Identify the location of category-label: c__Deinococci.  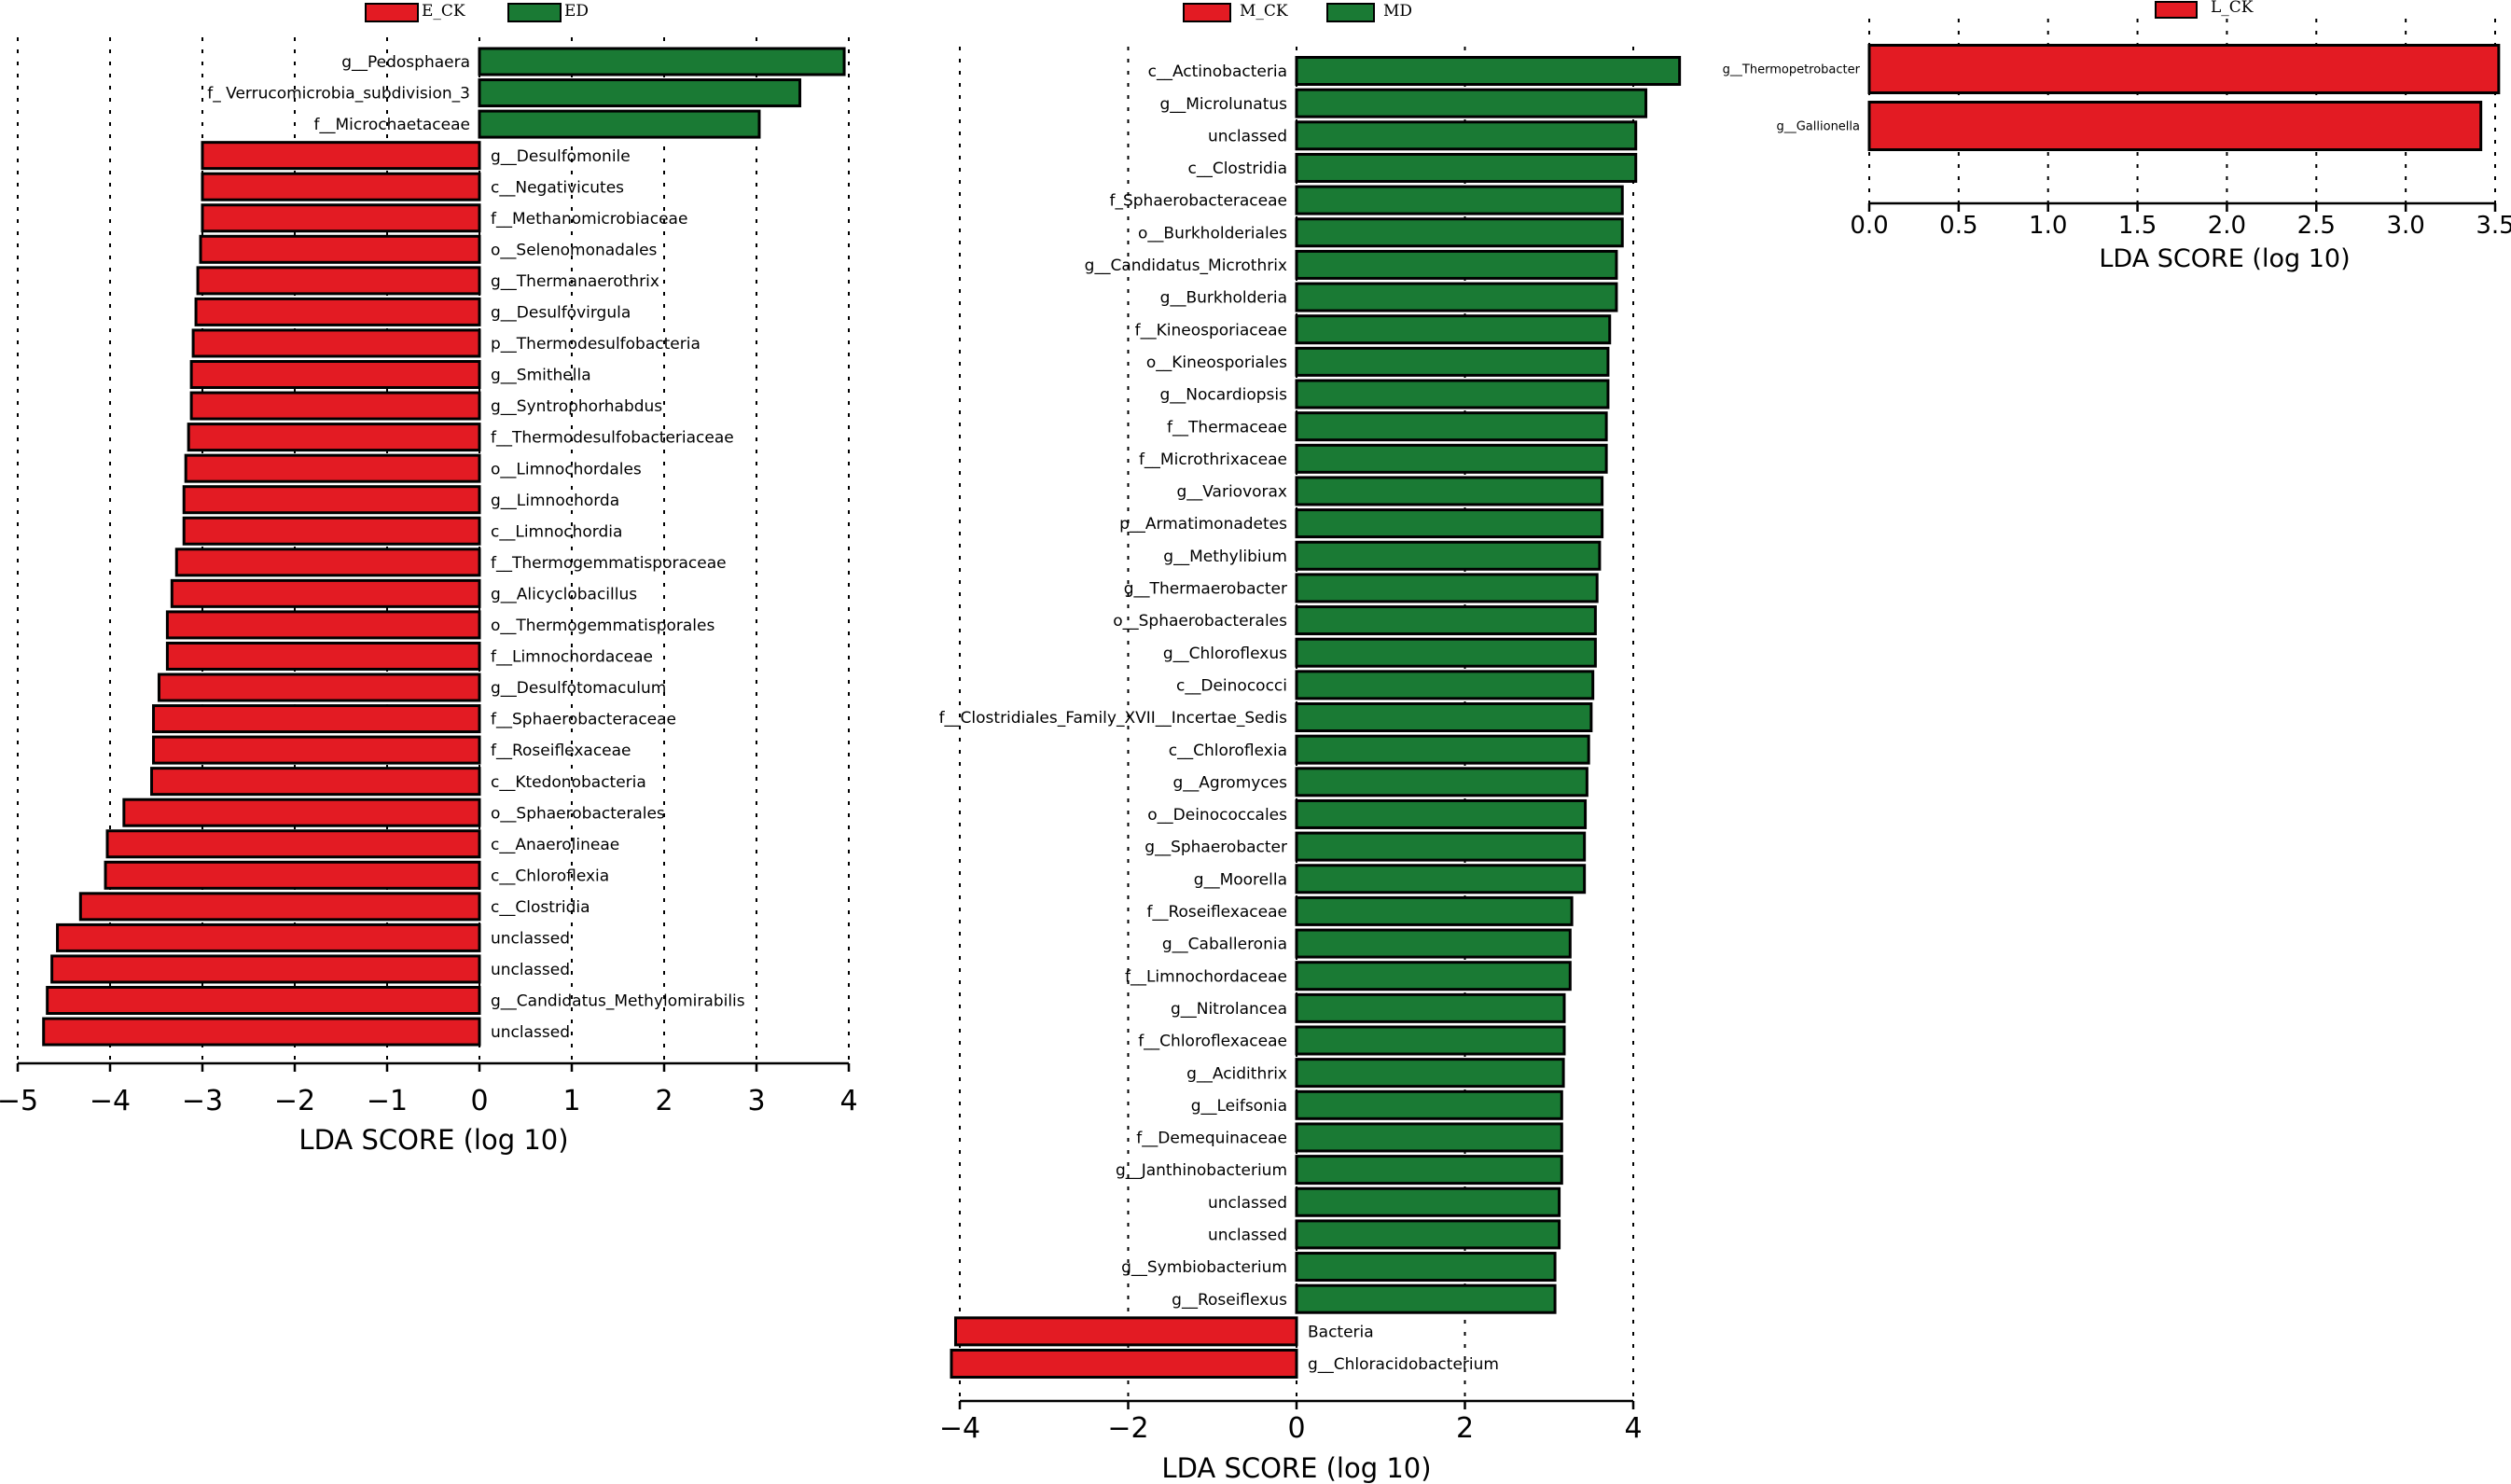
(1231, 685).